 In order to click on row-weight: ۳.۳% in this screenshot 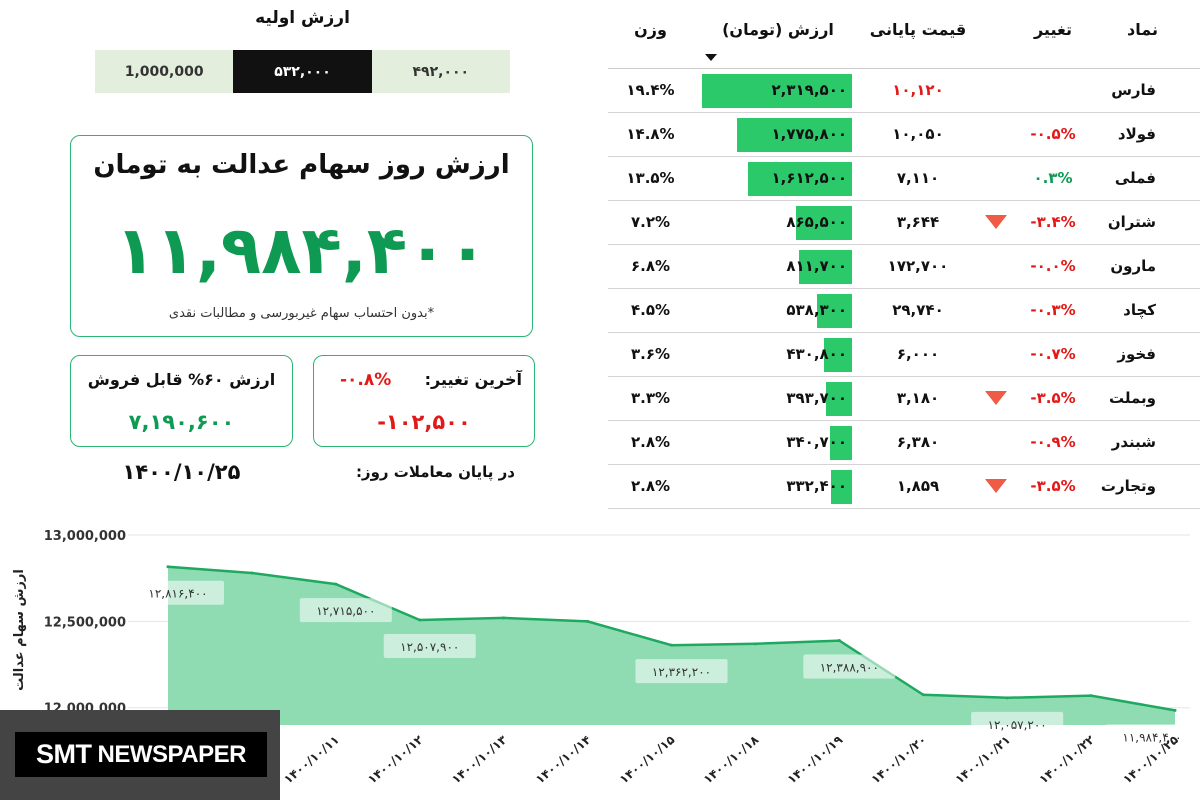, I will do `click(650, 398)`.